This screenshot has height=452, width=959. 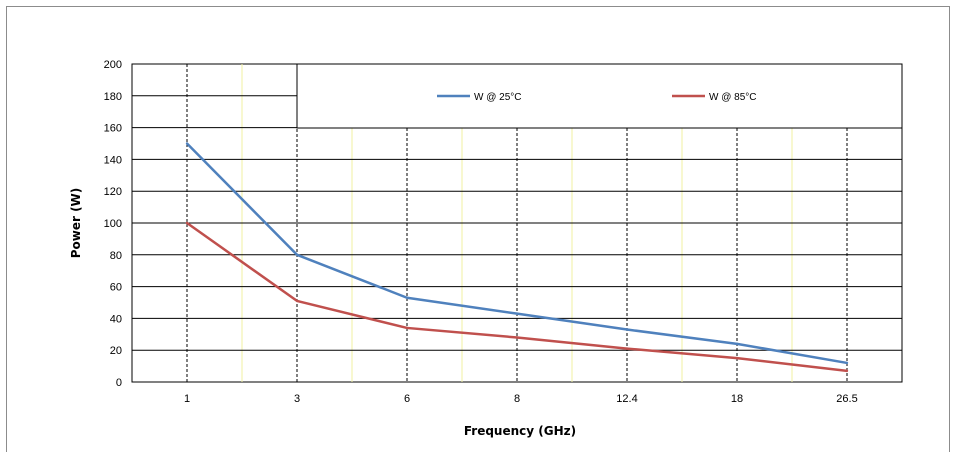 What do you see at coordinates (113, 97) in the screenshot?
I see `y-tick-label: 180` at bounding box center [113, 97].